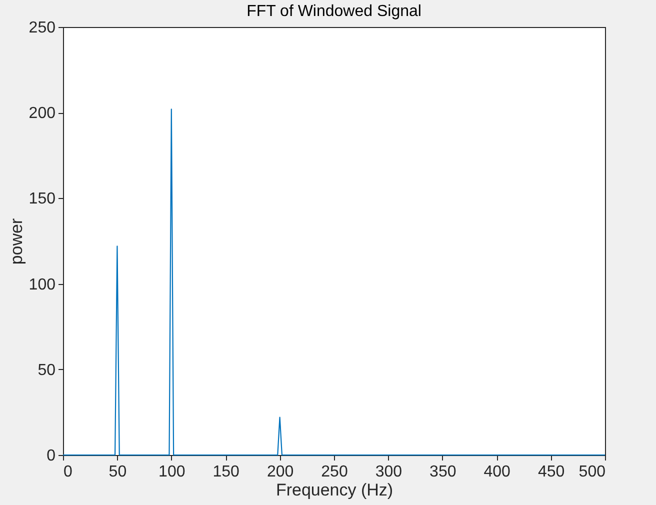 The image size is (656, 505). Describe the element at coordinates (172, 472) in the screenshot. I see `x-tick-label: 100` at that location.